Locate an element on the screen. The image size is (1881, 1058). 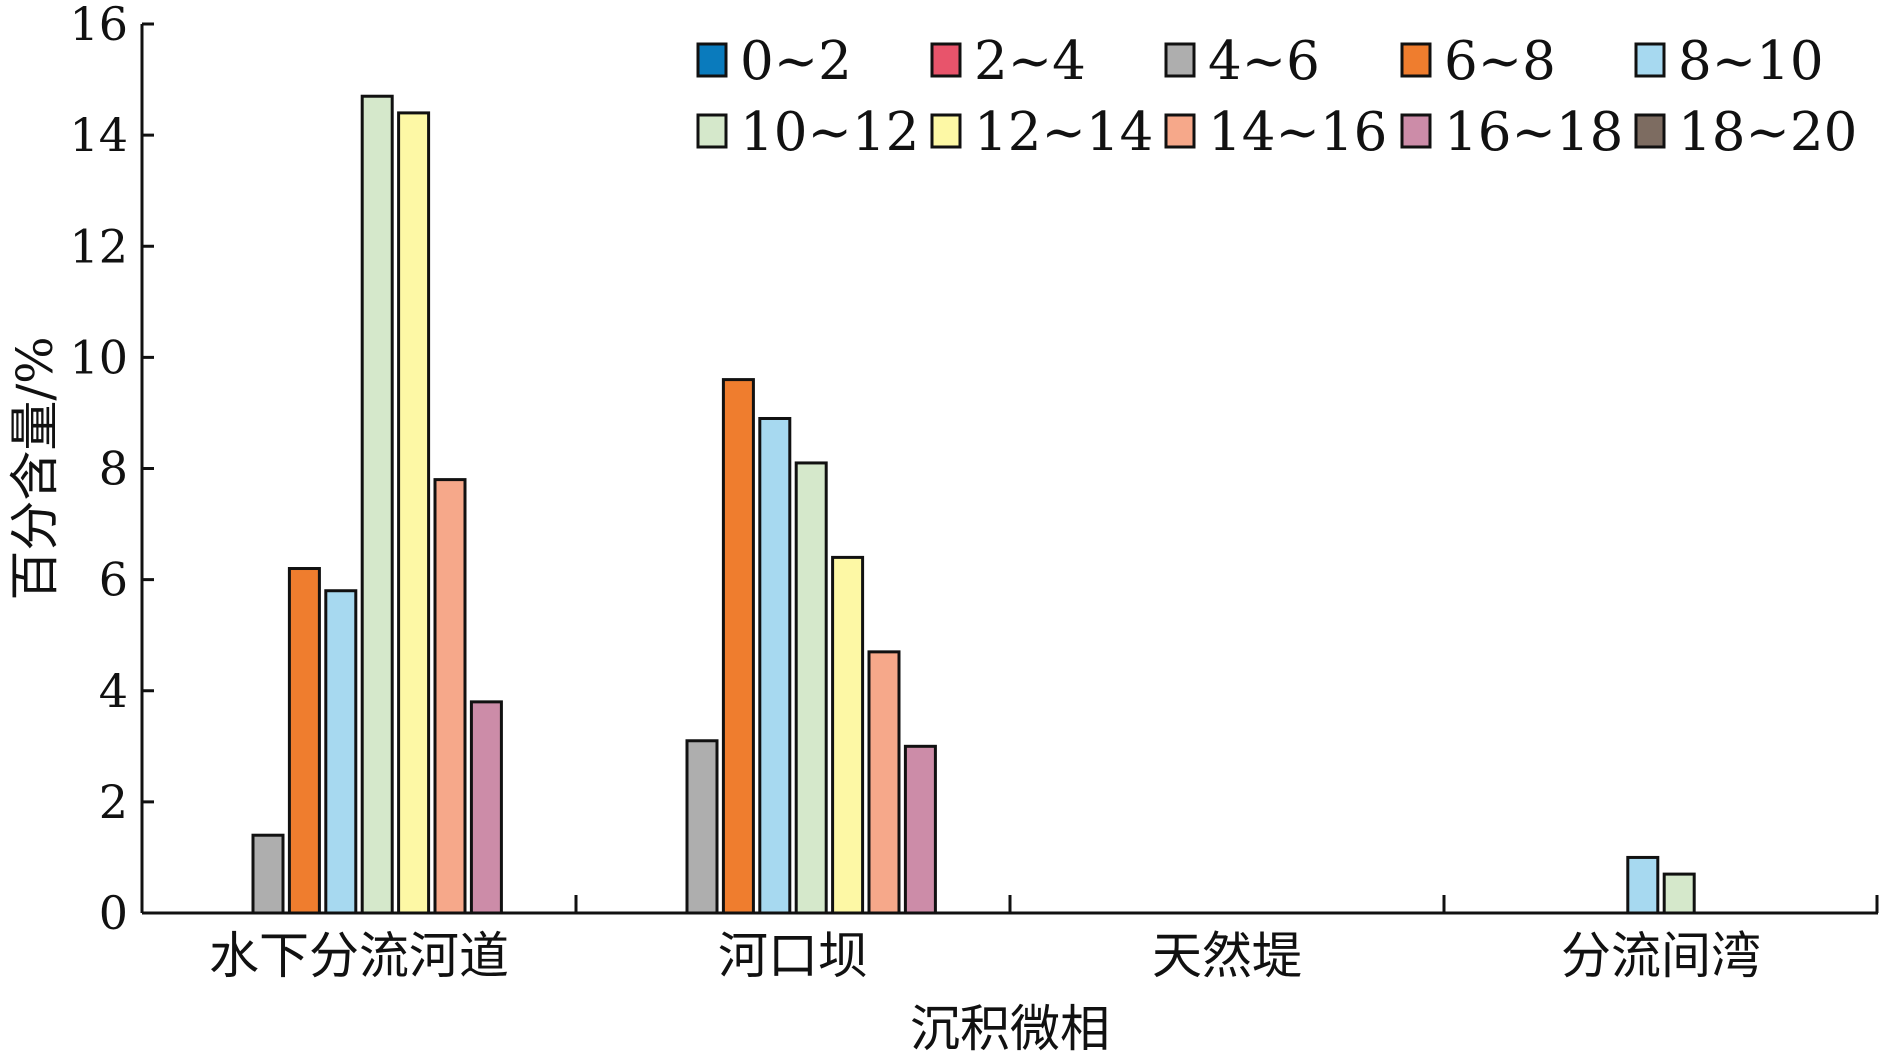
legend-label: 18~20 is located at coordinates (1767, 132).